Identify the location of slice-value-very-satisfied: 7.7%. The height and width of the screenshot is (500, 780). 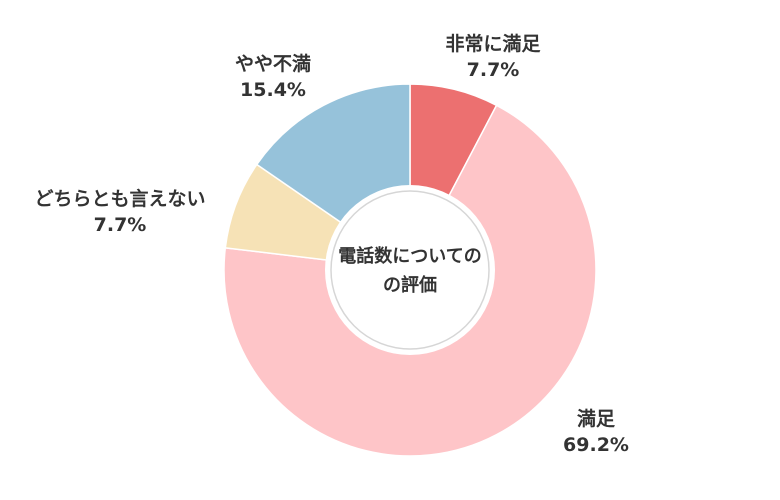
(493, 70).